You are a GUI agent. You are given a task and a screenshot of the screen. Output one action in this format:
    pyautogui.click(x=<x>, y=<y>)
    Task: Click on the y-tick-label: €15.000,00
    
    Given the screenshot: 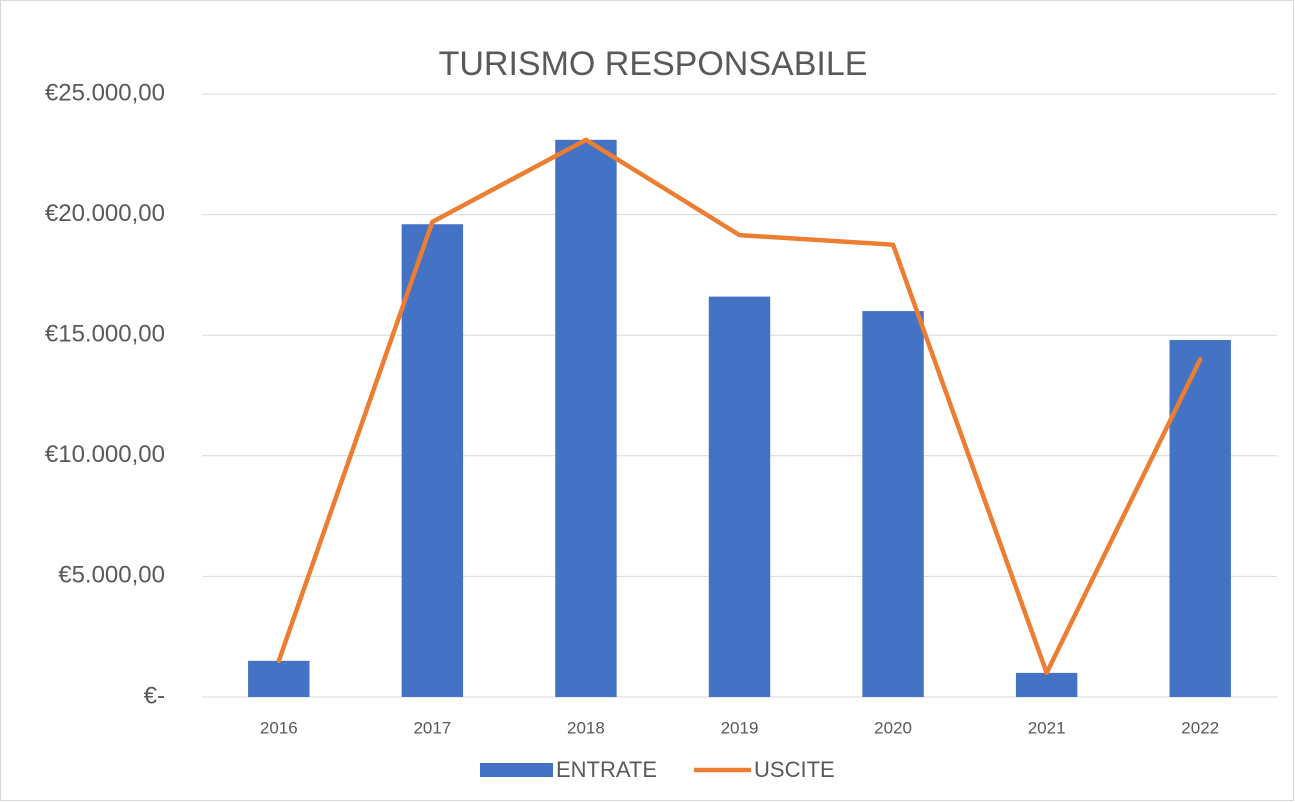 What is the action you would take?
    pyautogui.click(x=105, y=334)
    